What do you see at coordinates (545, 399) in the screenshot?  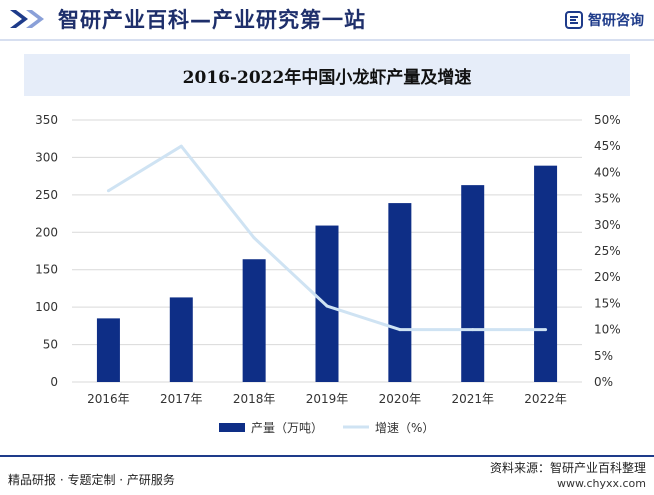 I see `x-tick-label: 2022年` at bounding box center [545, 399].